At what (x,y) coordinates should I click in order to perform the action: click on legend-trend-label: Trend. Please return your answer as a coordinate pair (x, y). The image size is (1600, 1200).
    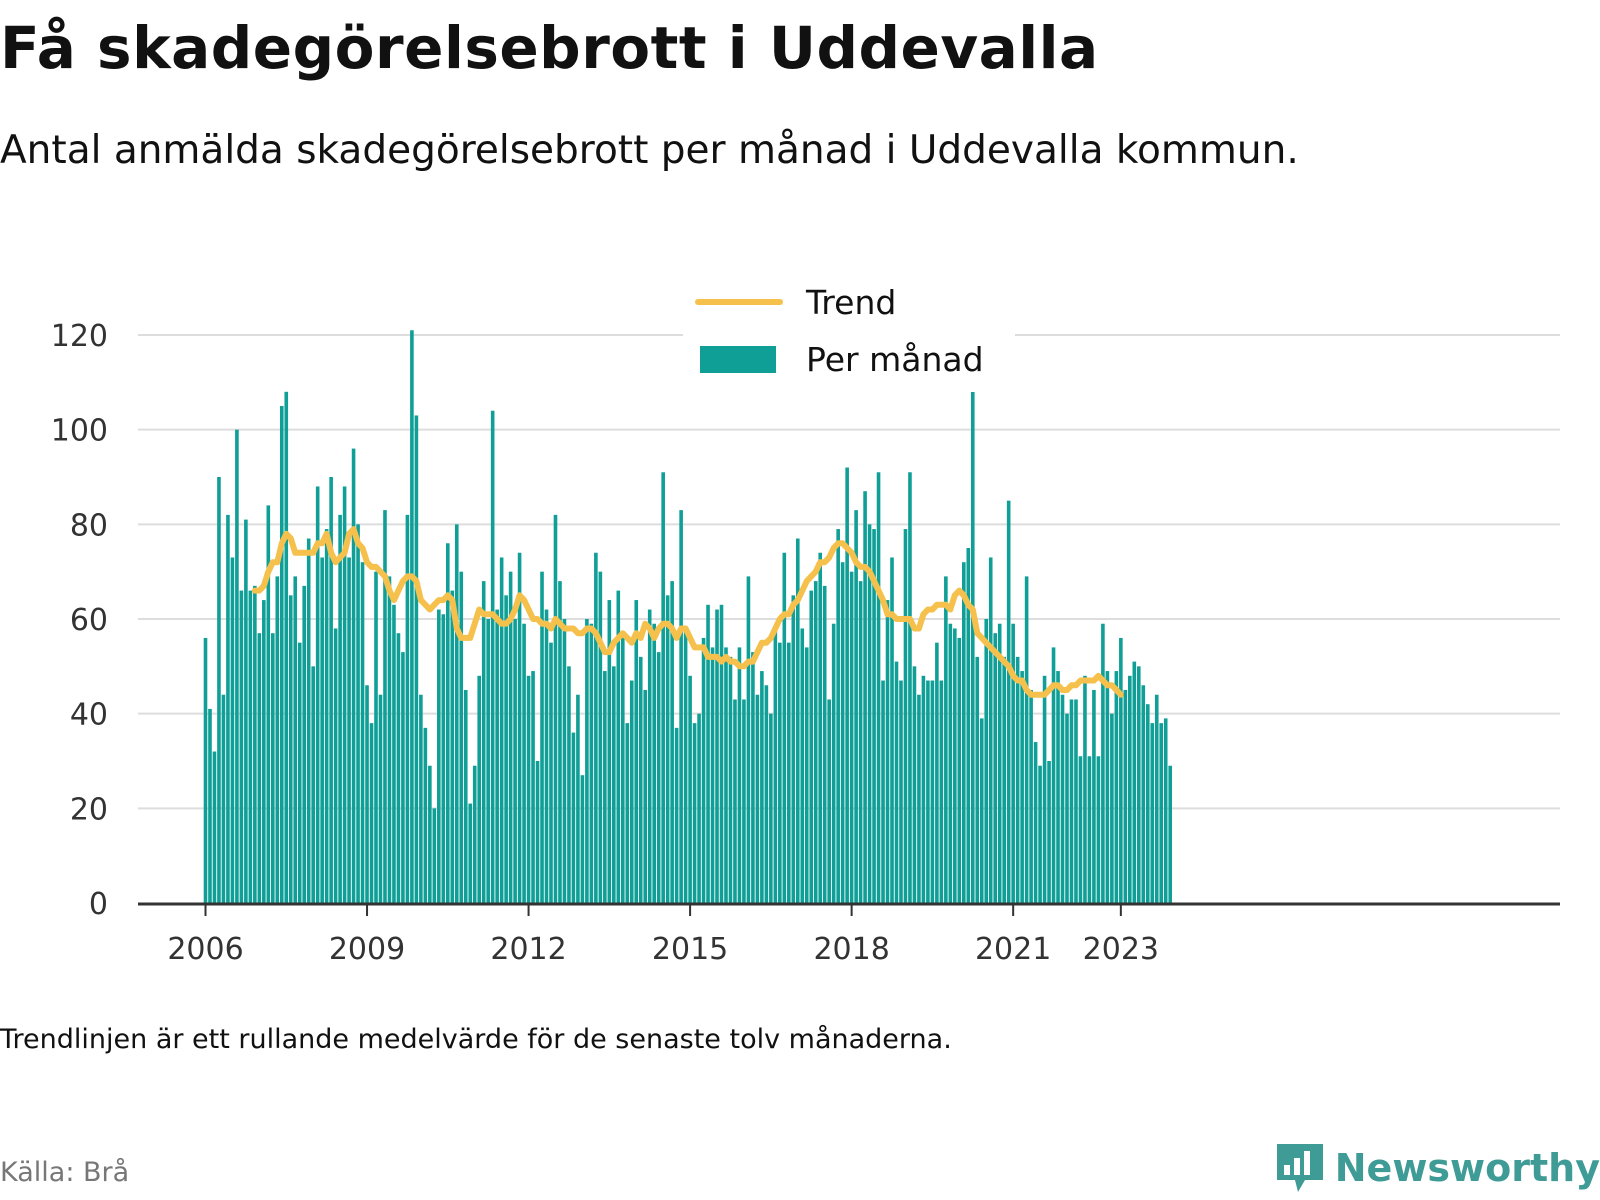
    Looking at the image, I should click on (850, 302).